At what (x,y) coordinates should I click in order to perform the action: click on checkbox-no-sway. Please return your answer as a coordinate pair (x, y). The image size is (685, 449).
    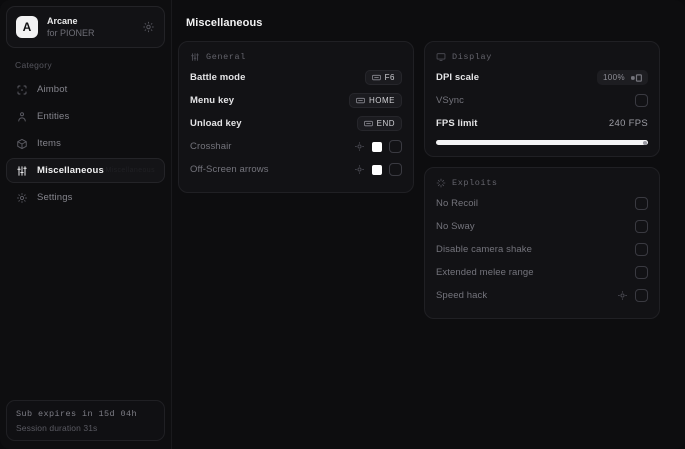
    Looking at the image, I should click on (641, 226).